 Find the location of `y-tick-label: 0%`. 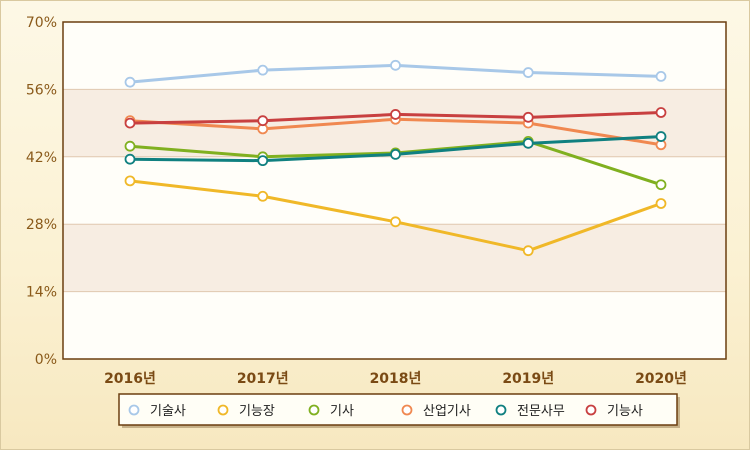

y-tick-label: 0% is located at coordinates (46, 360).